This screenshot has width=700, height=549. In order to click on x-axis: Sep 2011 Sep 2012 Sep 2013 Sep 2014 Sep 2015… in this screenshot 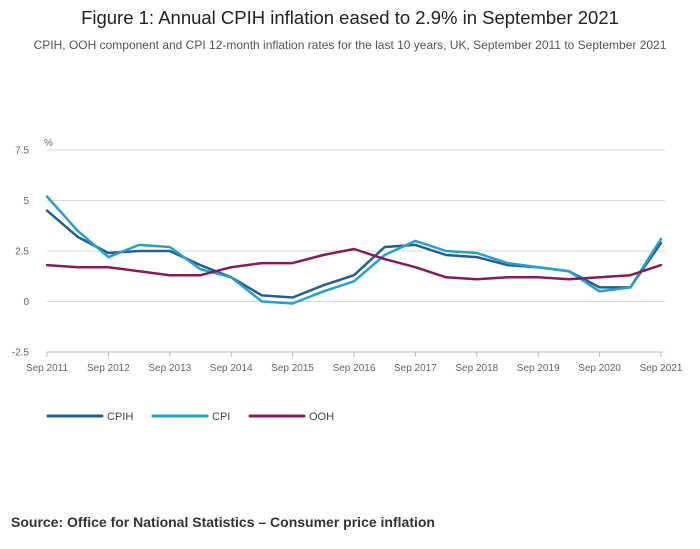, I will do `click(354, 362)`.